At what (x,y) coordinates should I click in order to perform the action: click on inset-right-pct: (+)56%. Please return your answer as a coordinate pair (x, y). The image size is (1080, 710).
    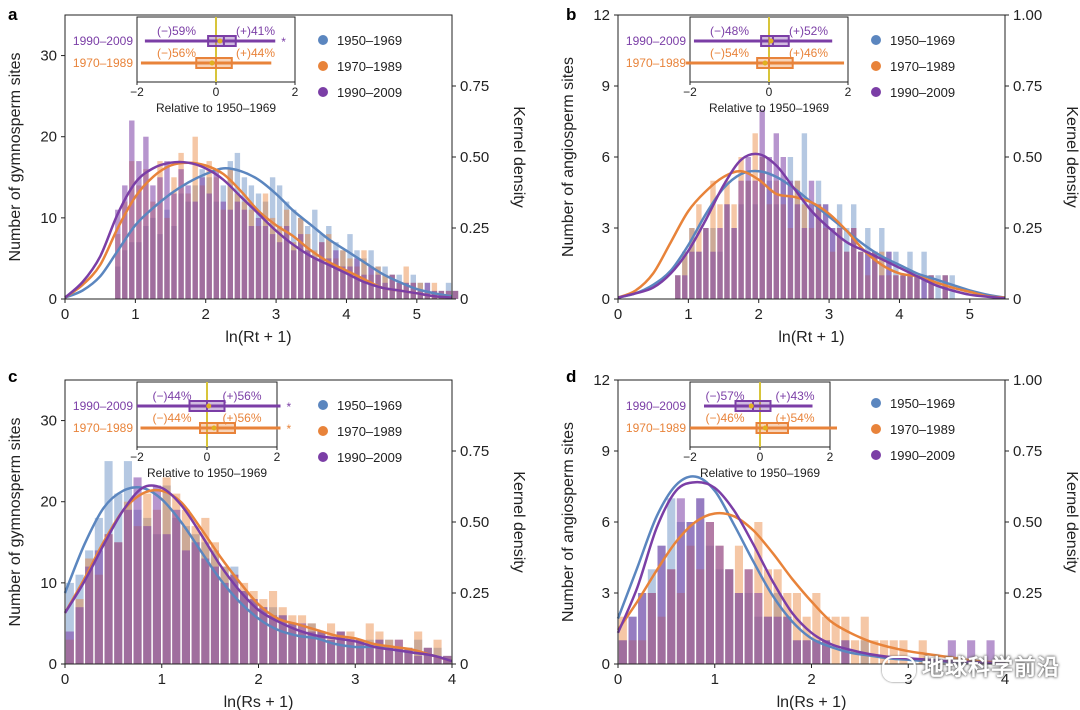
    Looking at the image, I should click on (241, 396).